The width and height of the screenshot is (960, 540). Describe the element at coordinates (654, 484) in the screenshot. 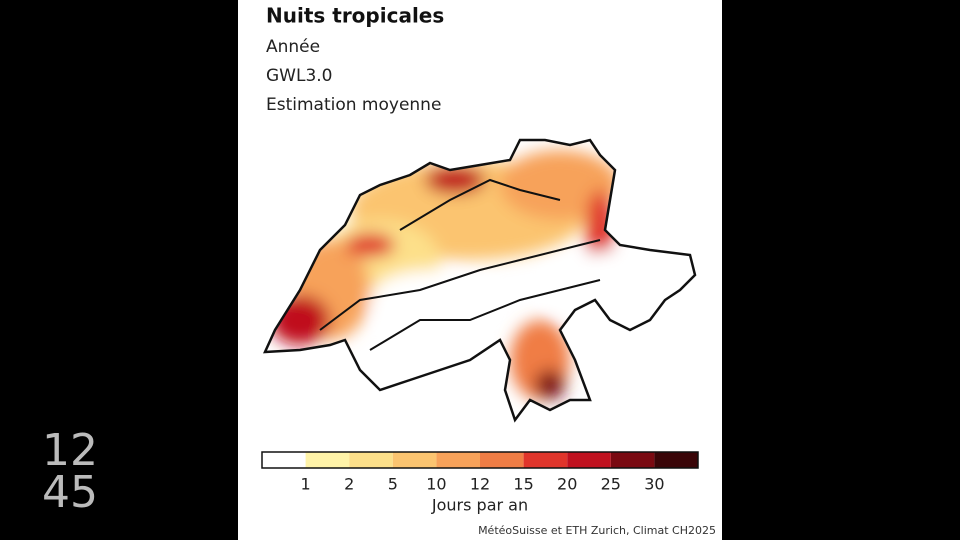

I see `legend-tick-label: 30` at that location.